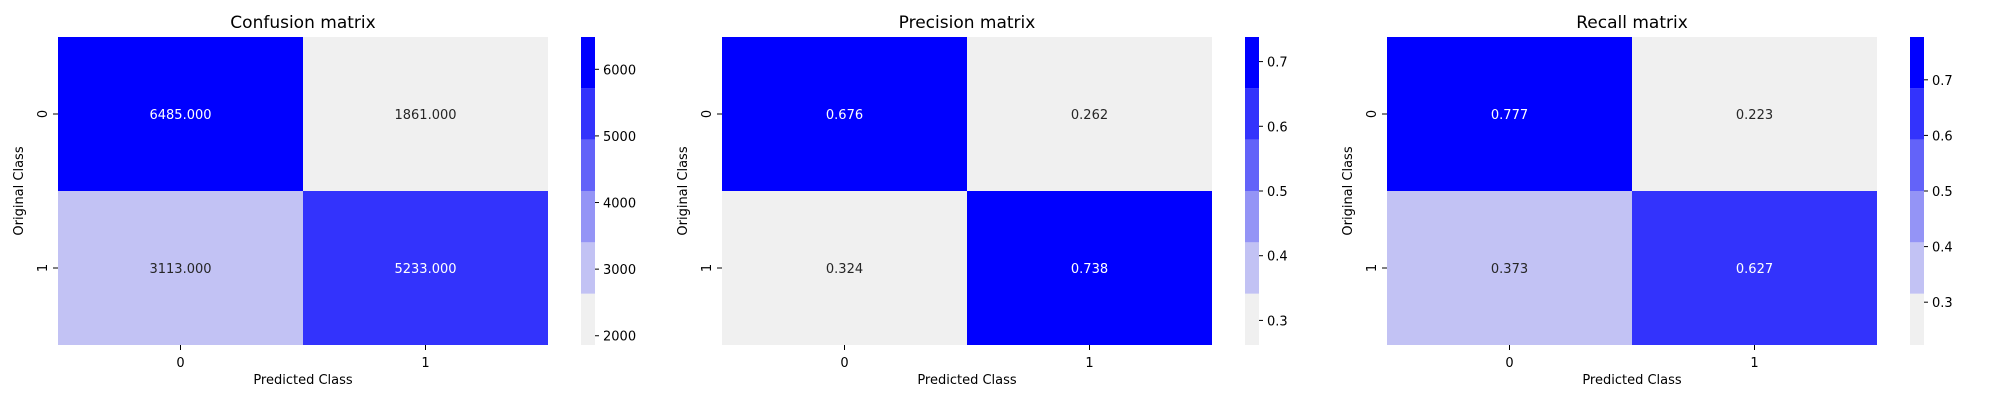  Describe the element at coordinates (619, 270) in the screenshot. I see `colorbar-tick-label: 3000` at that location.